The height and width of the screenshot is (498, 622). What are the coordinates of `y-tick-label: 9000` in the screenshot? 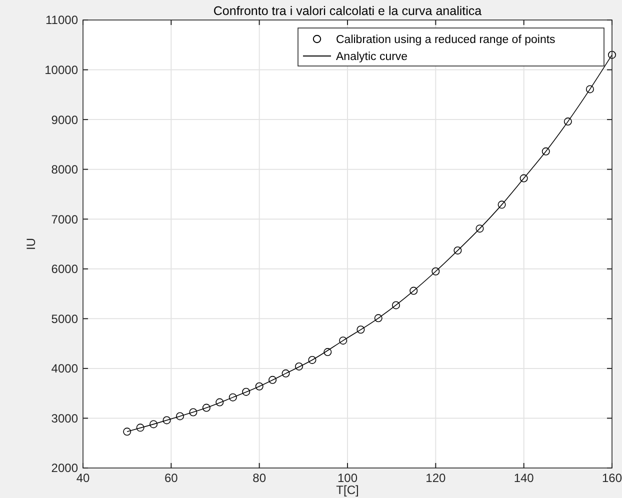 It's located at (64, 119).